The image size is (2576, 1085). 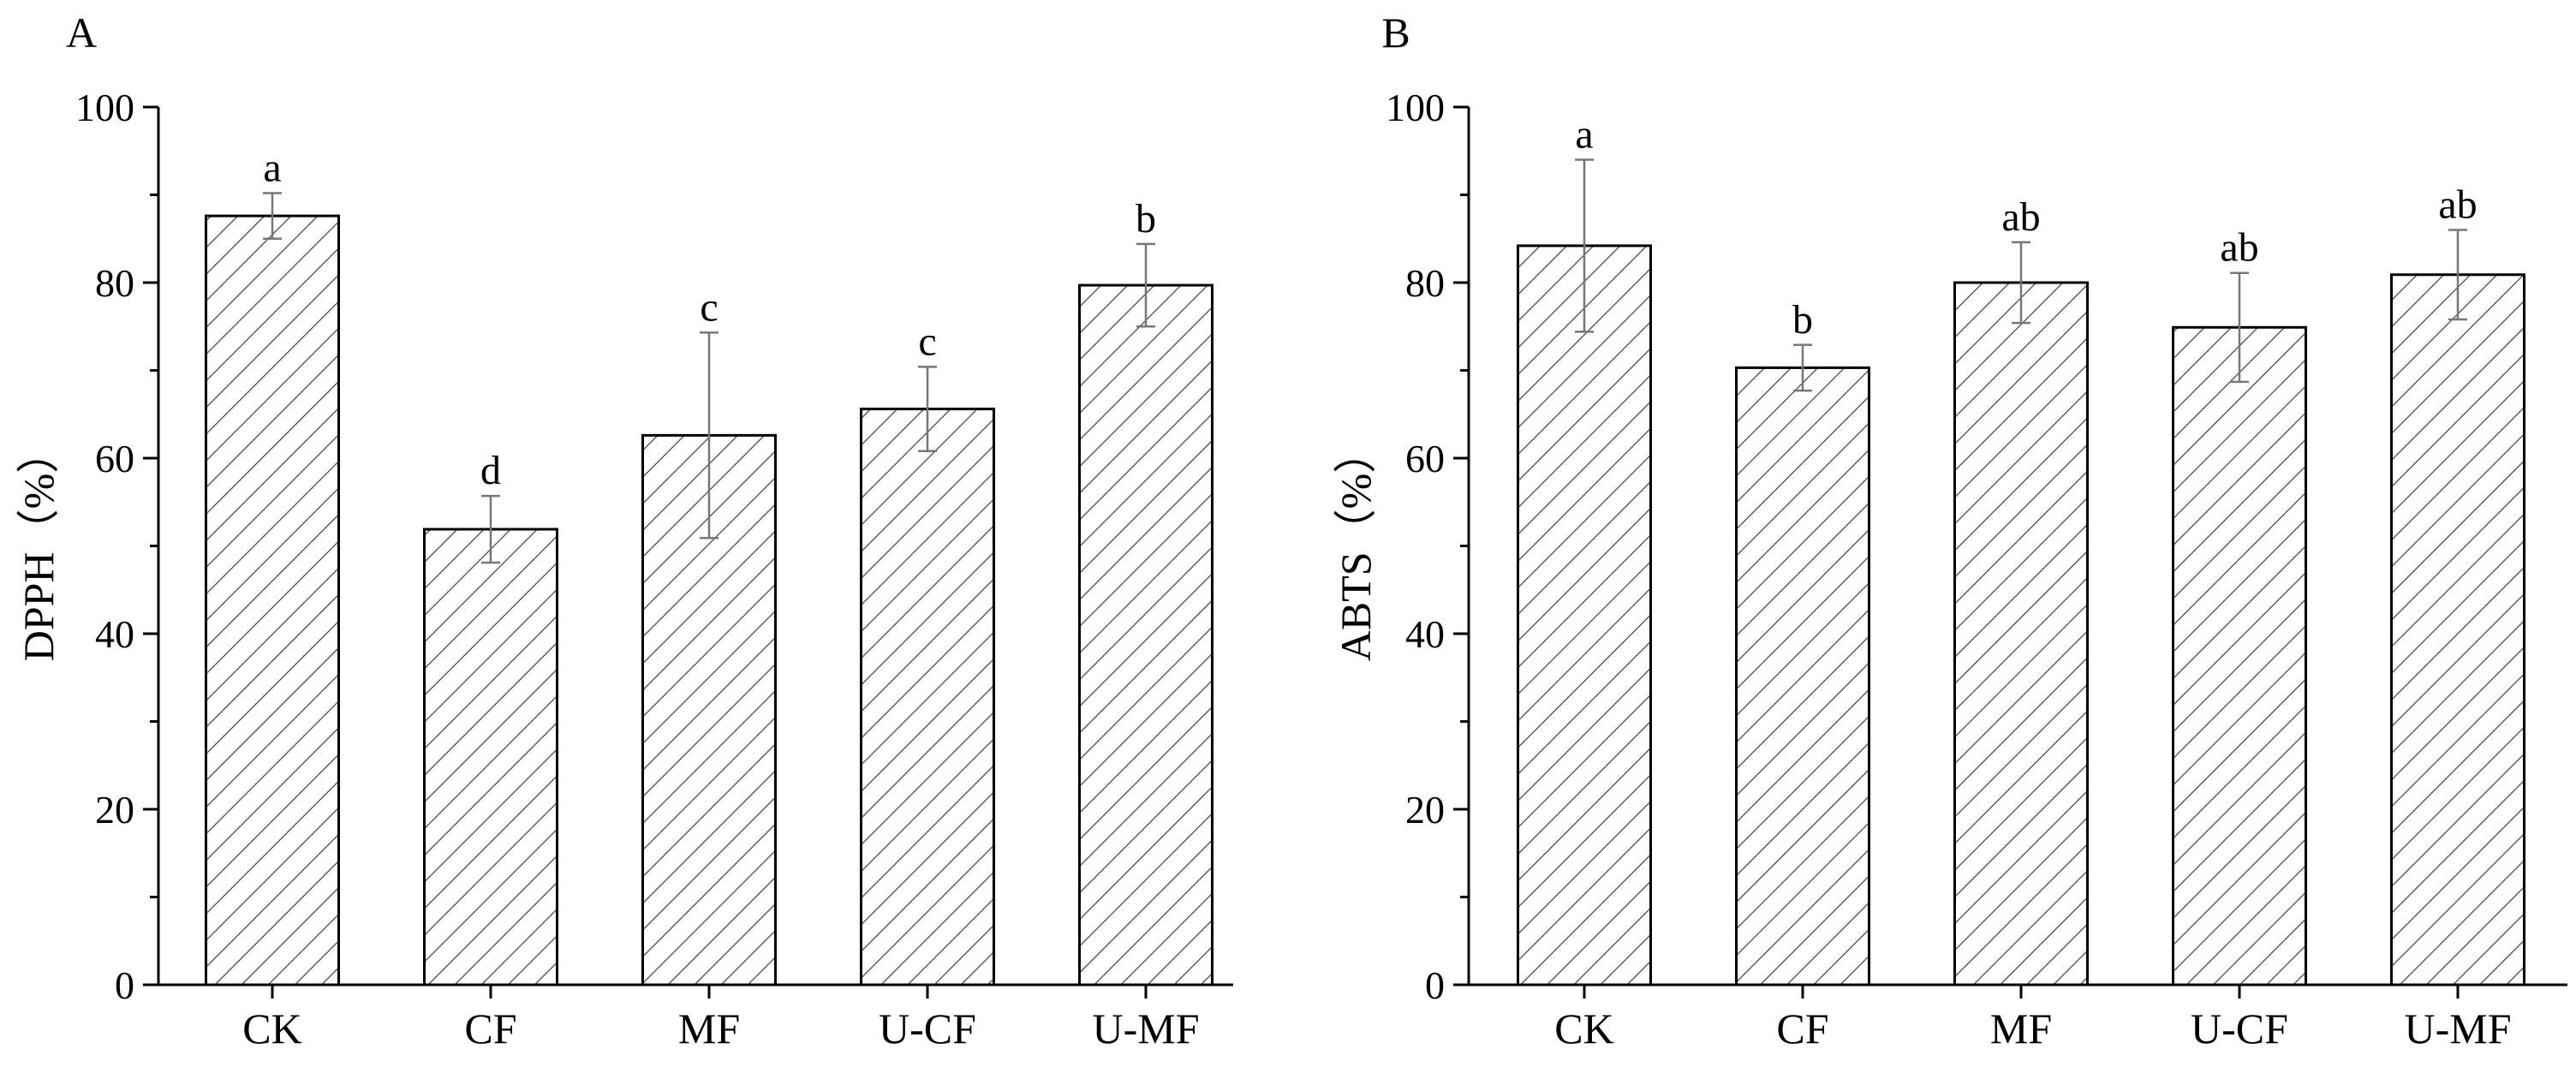 What do you see at coordinates (491, 470) in the screenshot?
I see `significance-label: d` at bounding box center [491, 470].